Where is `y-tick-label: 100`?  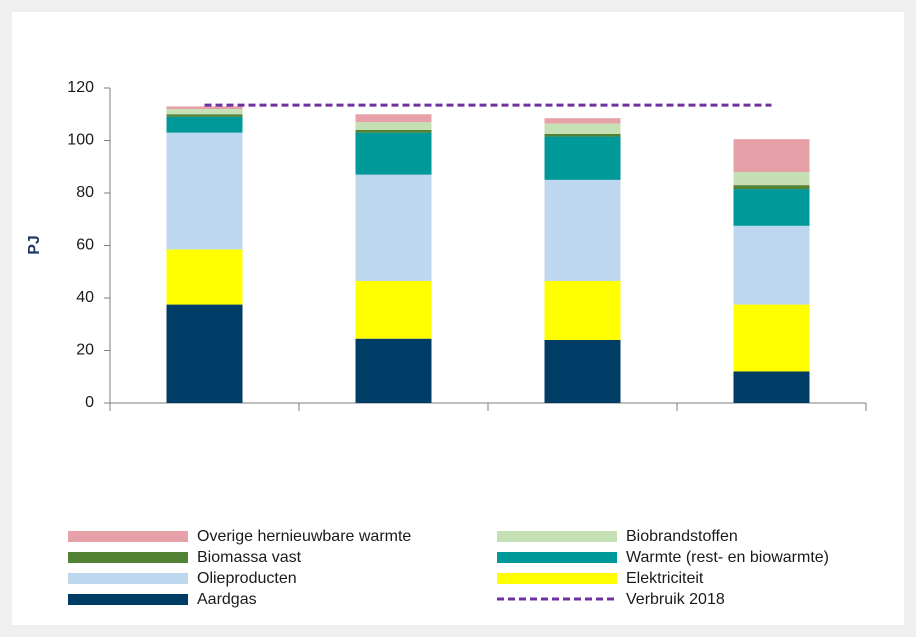
y-tick-label: 100 is located at coordinates (80, 140).